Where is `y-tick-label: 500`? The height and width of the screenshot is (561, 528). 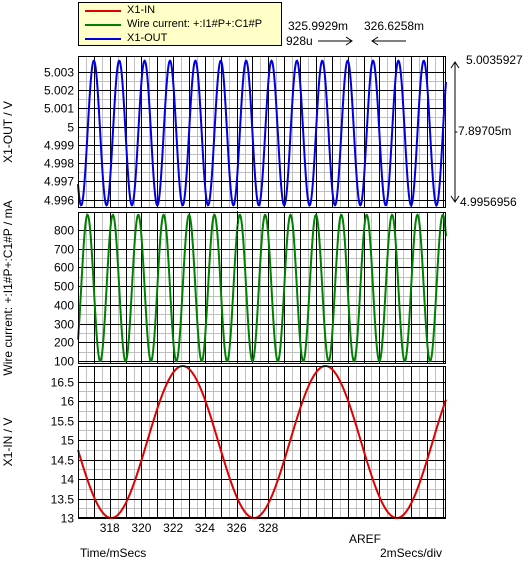
y-tick-label: 500 is located at coordinates (64, 287).